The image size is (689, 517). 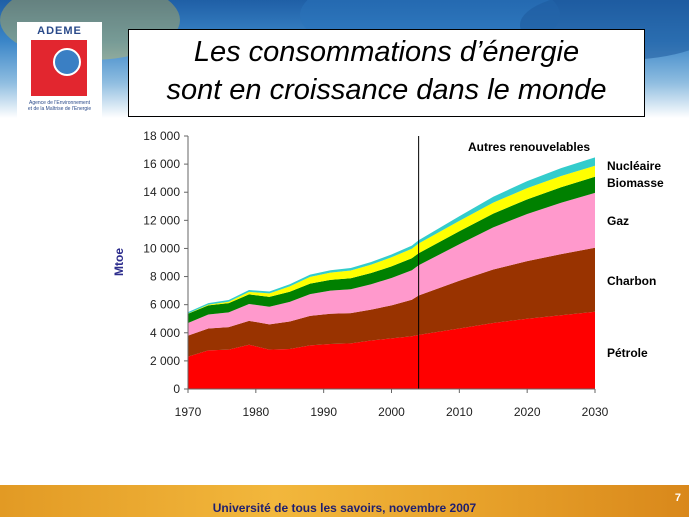 I want to click on x-tick-label: 1970, so click(x=188, y=412).